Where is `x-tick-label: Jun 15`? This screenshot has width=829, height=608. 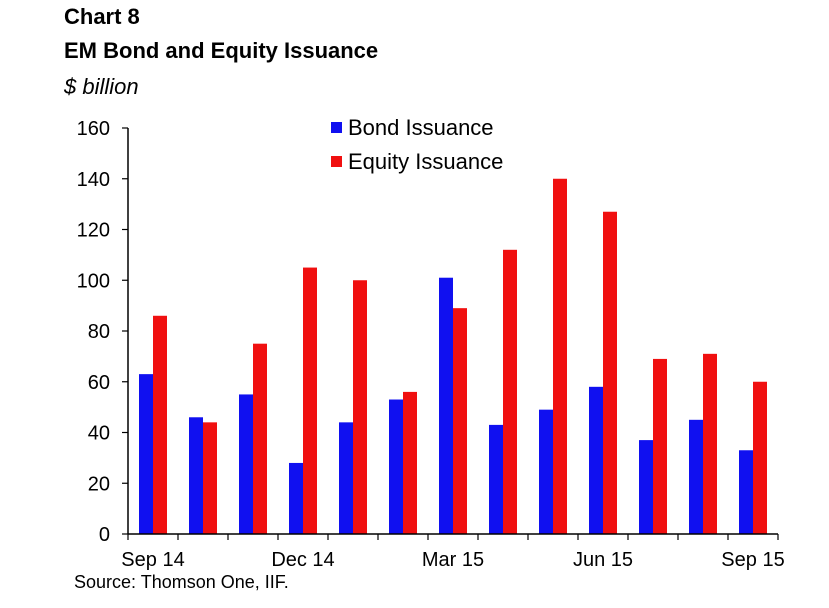
x-tick-label: Jun 15 is located at coordinates (603, 560).